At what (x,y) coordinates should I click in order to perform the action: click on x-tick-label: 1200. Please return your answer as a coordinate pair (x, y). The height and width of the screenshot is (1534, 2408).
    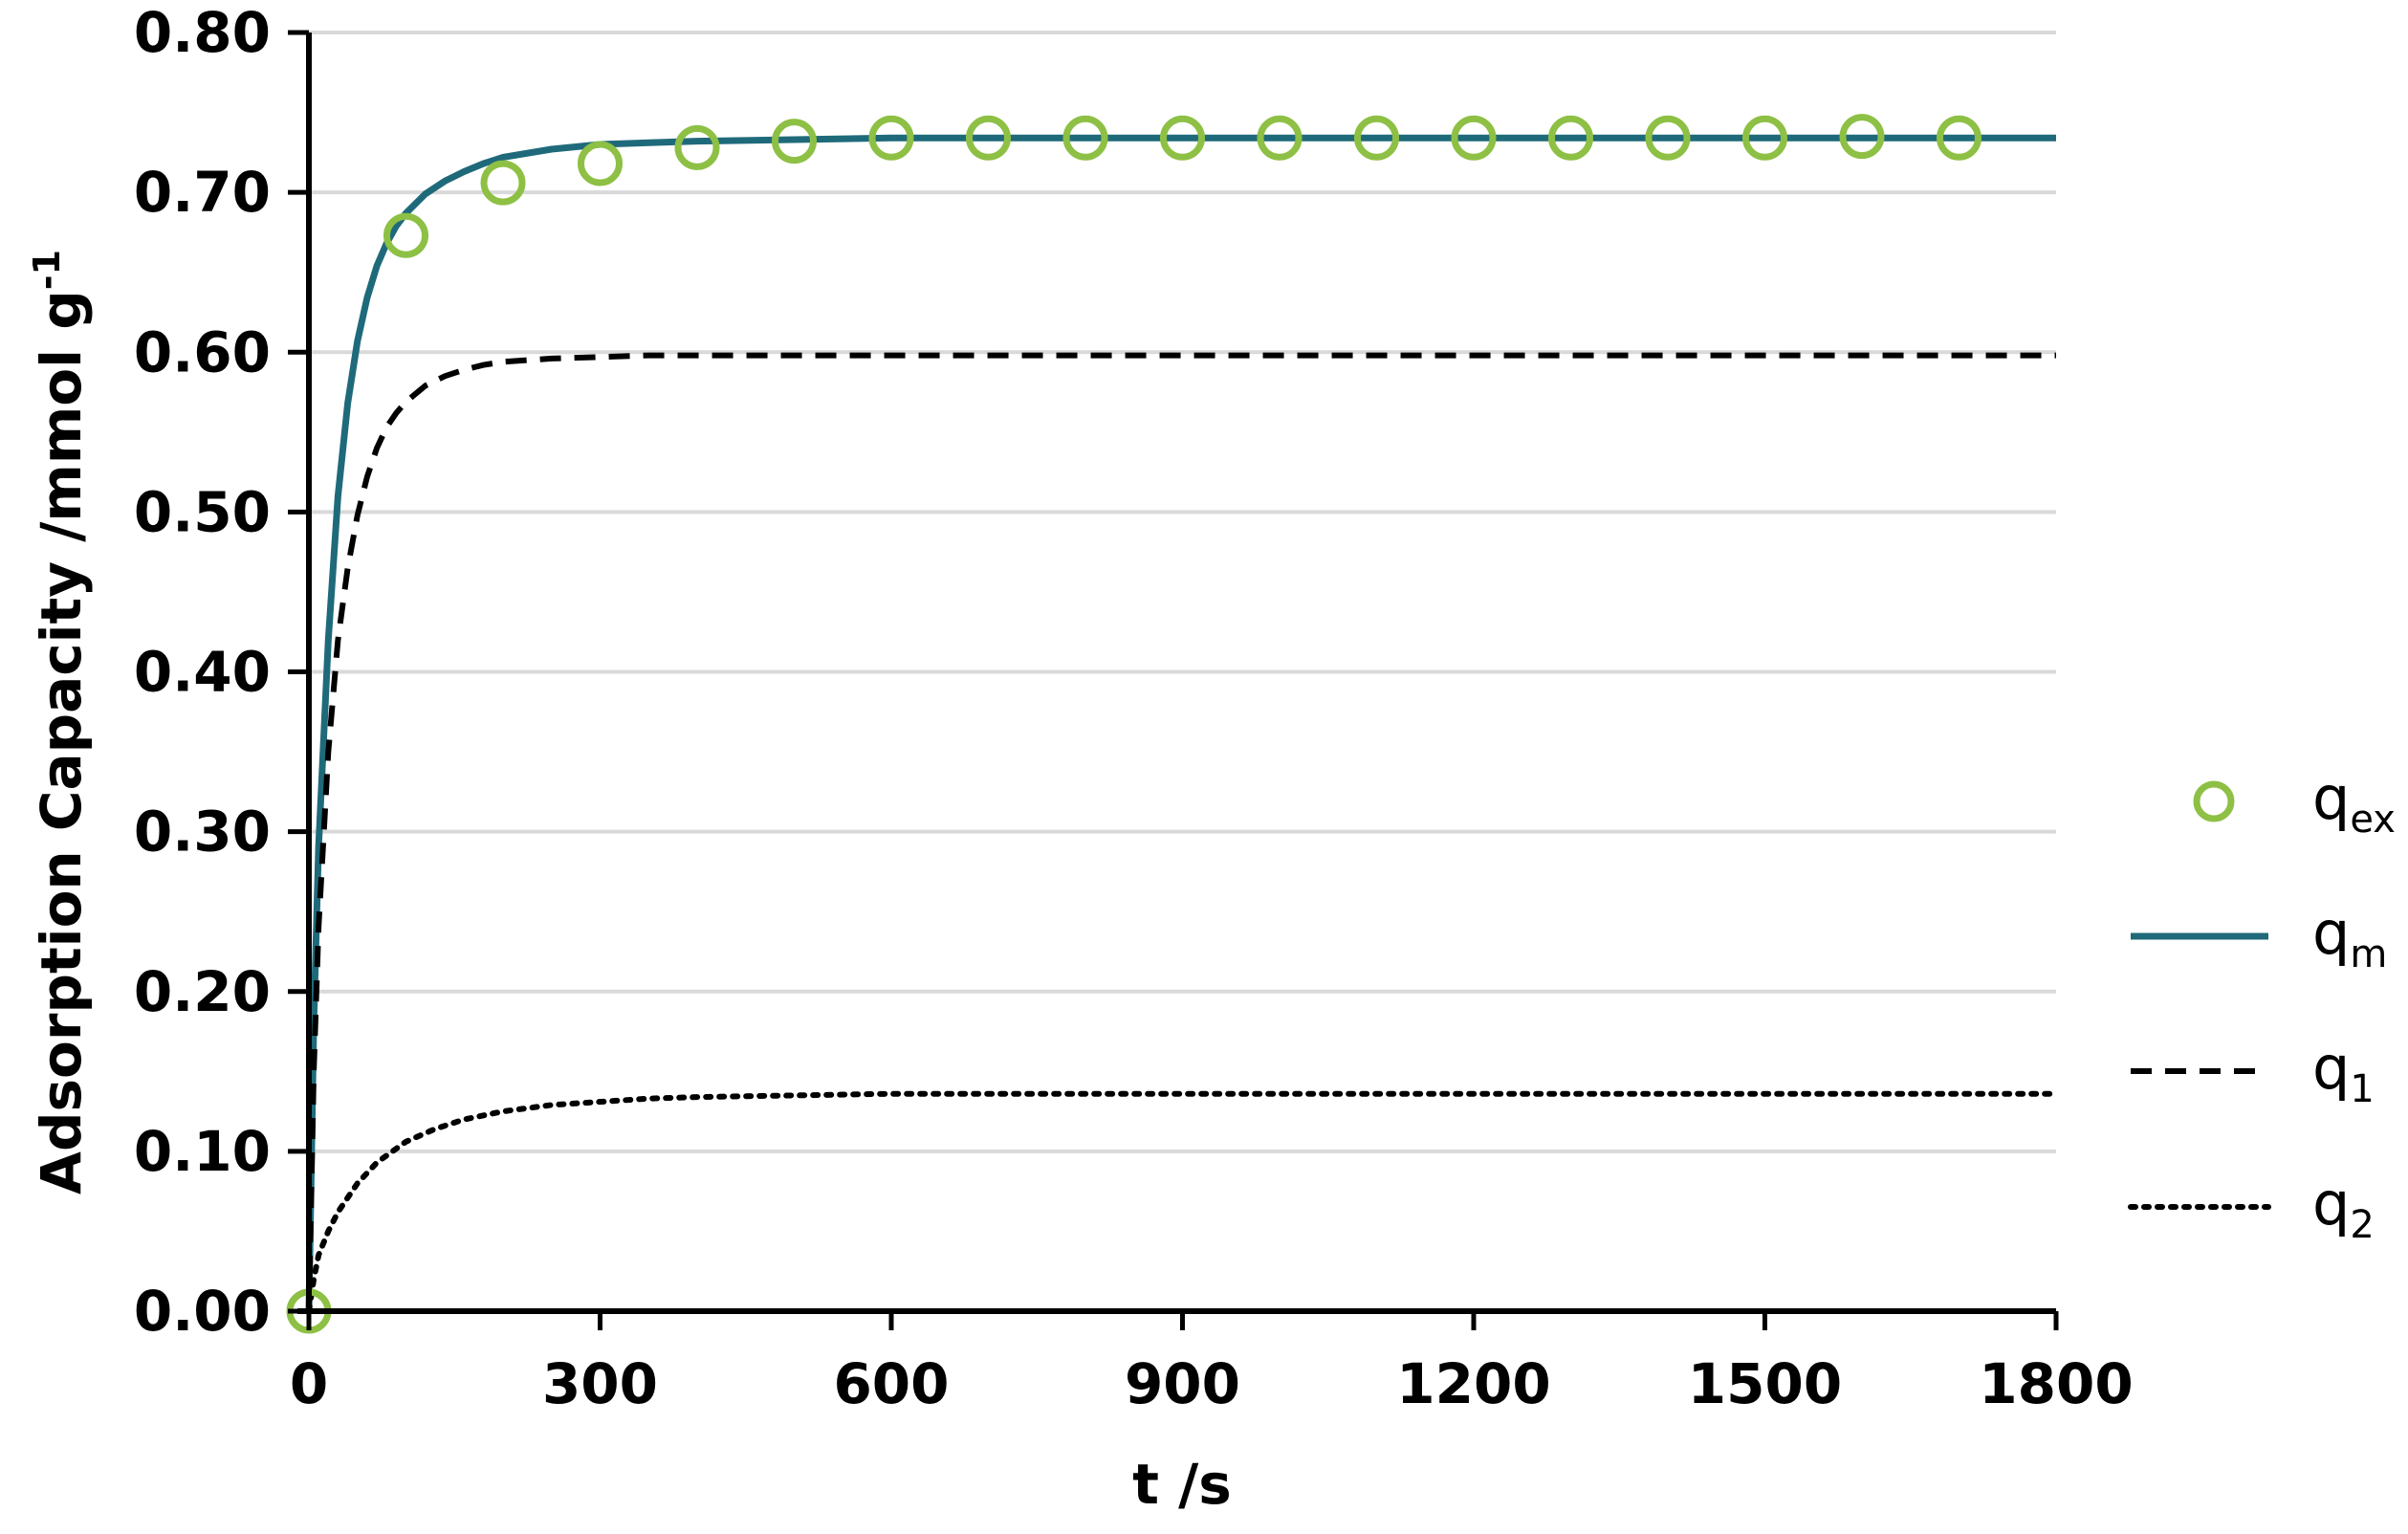
    Looking at the image, I should click on (1473, 1383).